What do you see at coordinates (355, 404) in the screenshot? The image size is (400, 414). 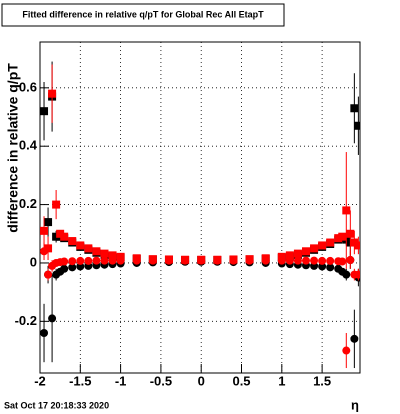 I see `x-axis-label: η` at bounding box center [355, 404].